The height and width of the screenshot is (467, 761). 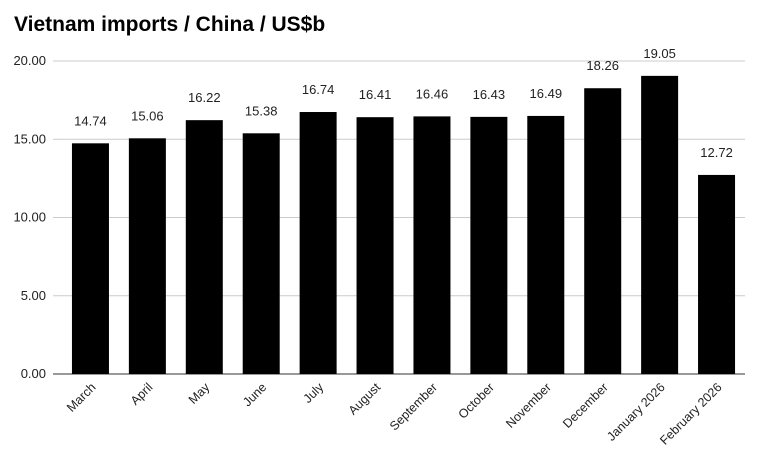 I want to click on y-tick-label: 20.00, so click(x=29, y=60).